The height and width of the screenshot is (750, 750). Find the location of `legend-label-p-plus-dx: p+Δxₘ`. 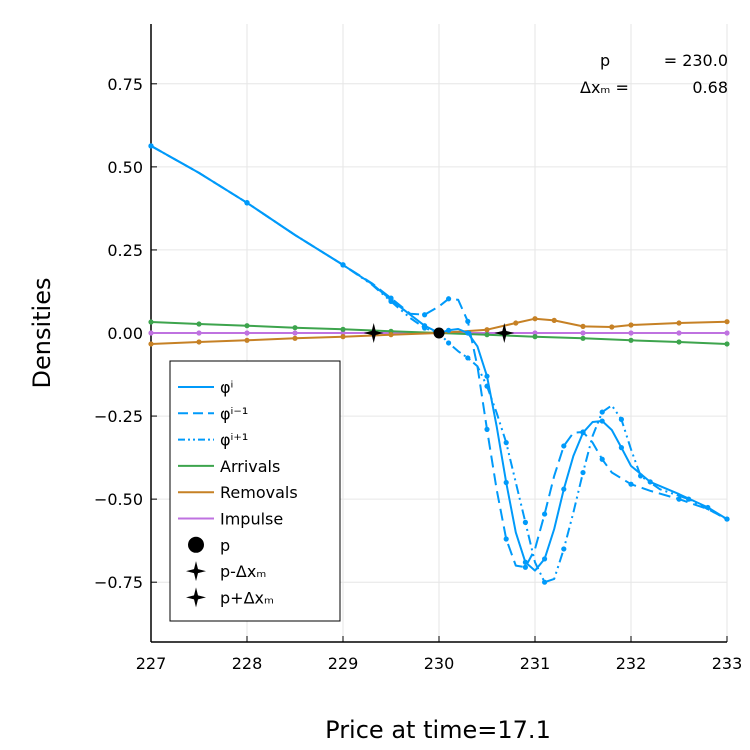

legend-label-p-plus-dx: p+Δxₘ is located at coordinates (247, 597).